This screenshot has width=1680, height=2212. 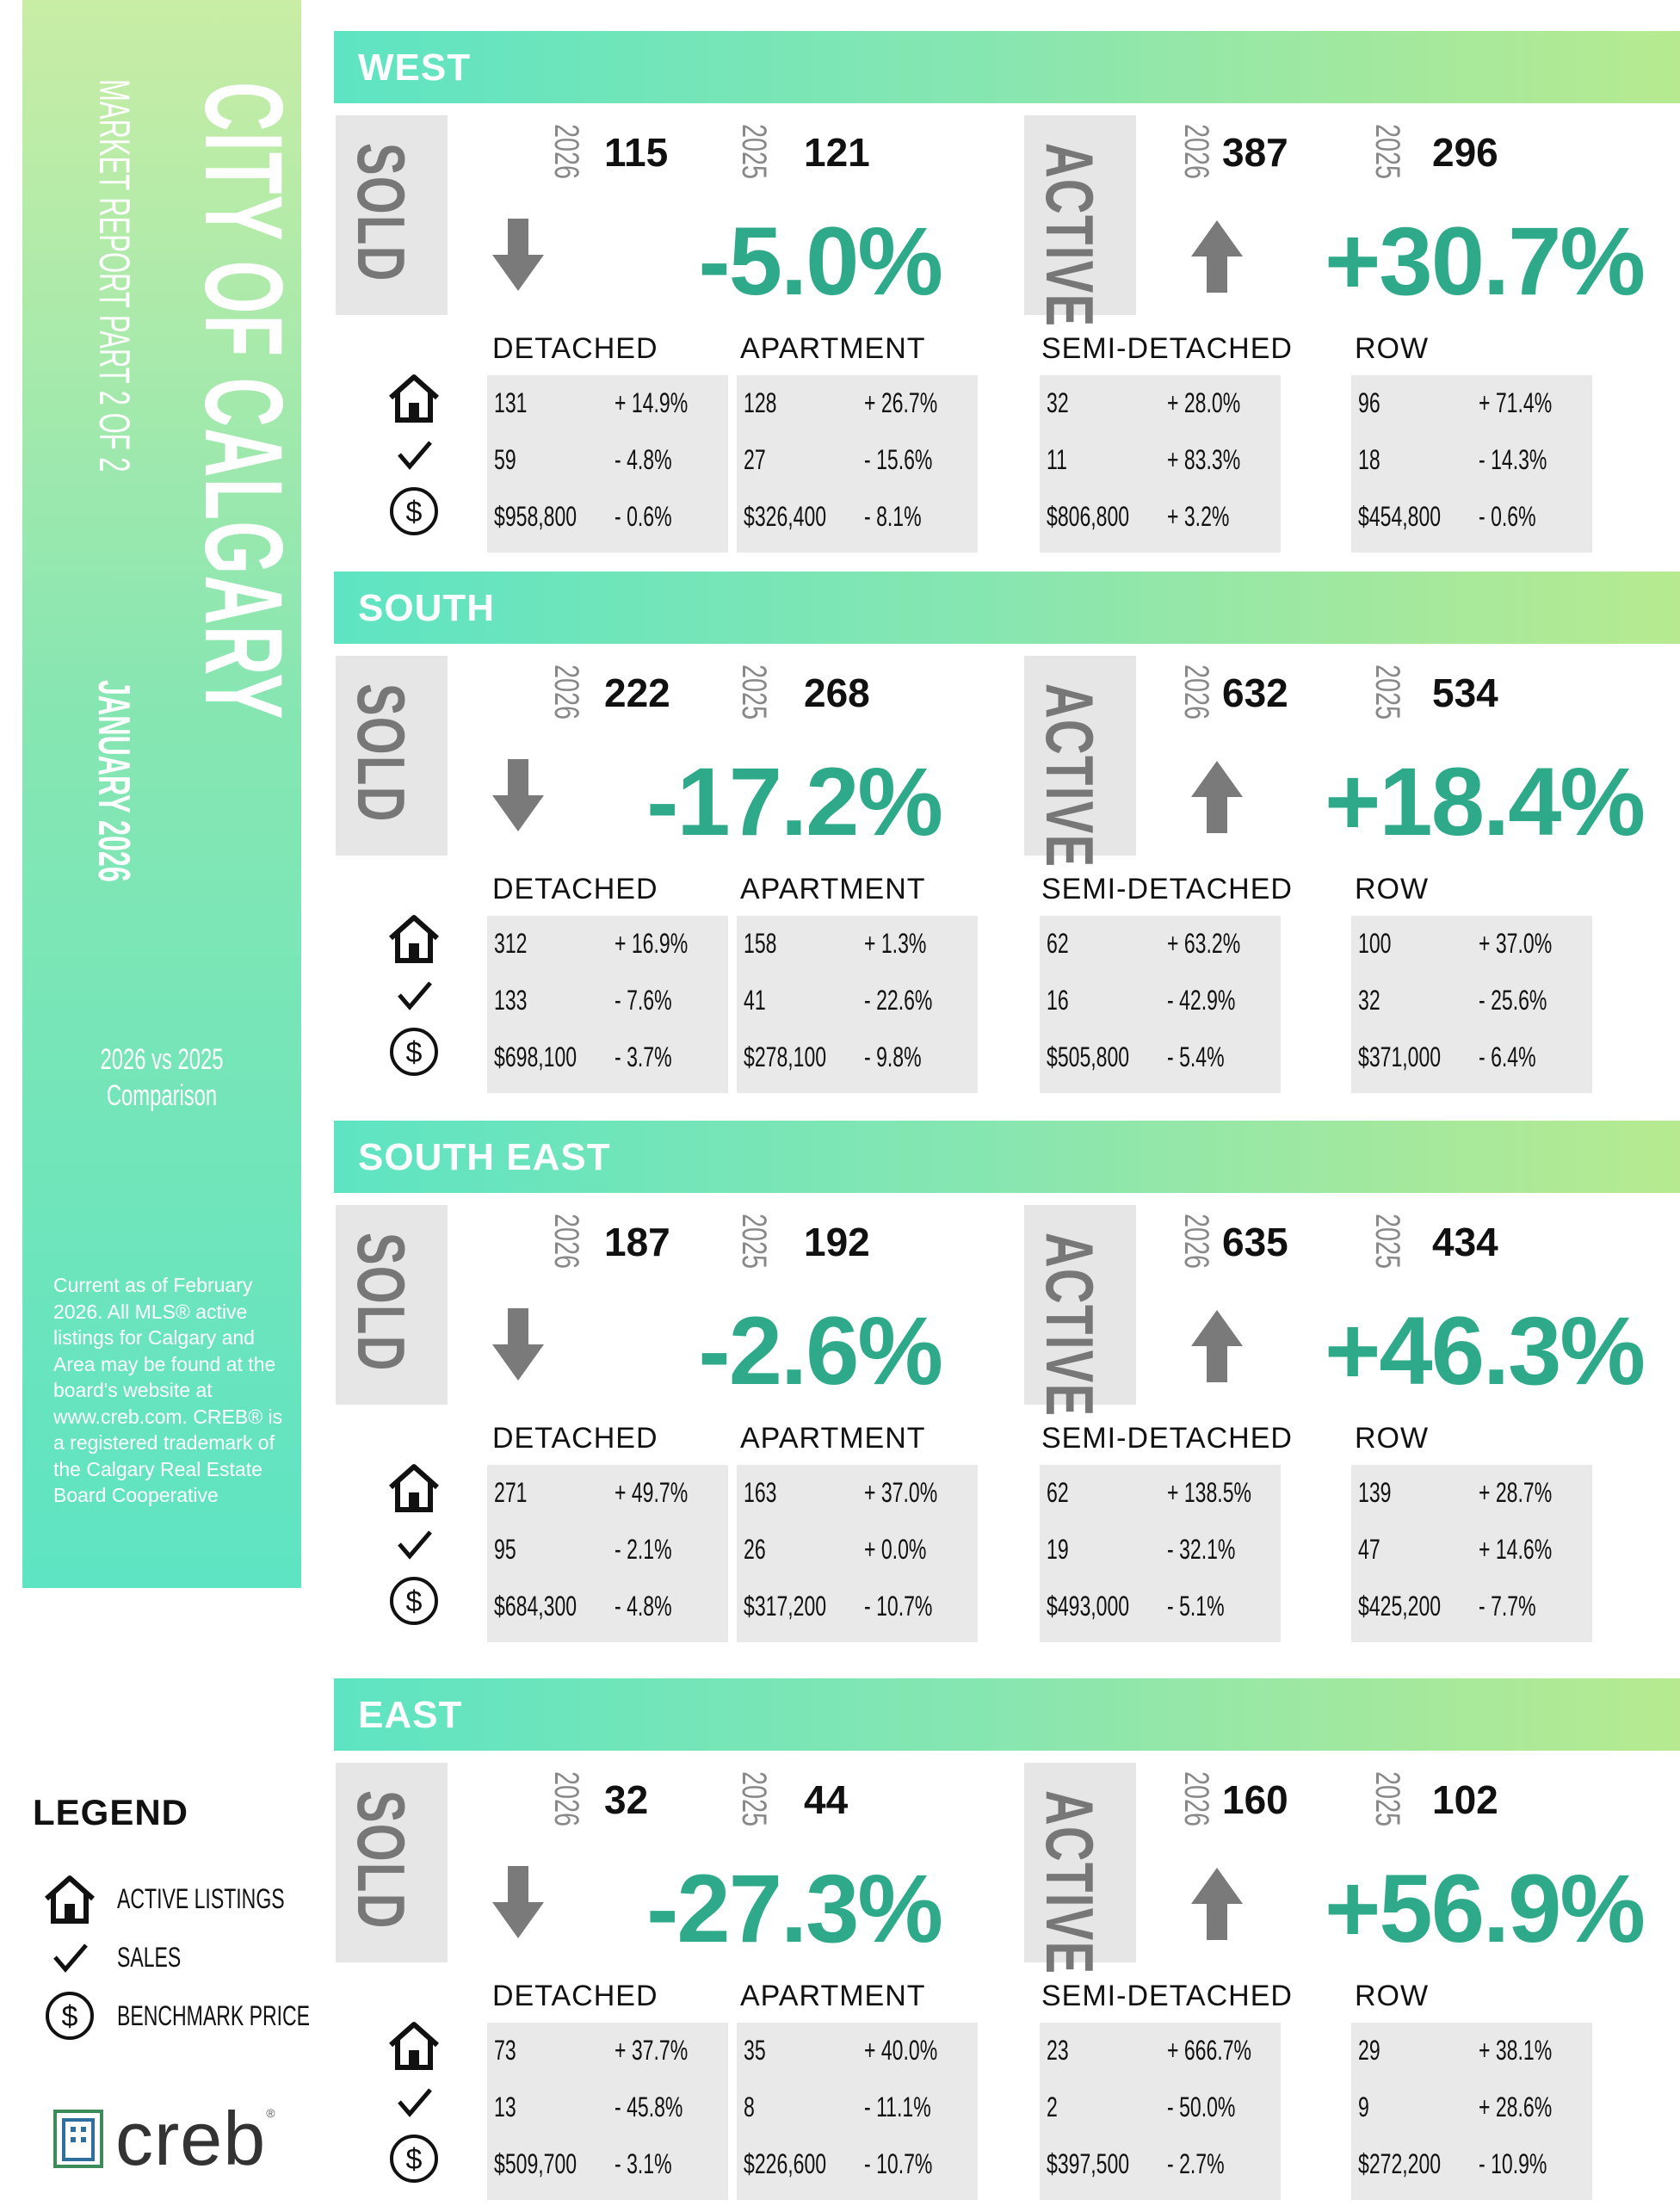 I want to click on comparison-line-2: Comparison, so click(x=162, y=1096).